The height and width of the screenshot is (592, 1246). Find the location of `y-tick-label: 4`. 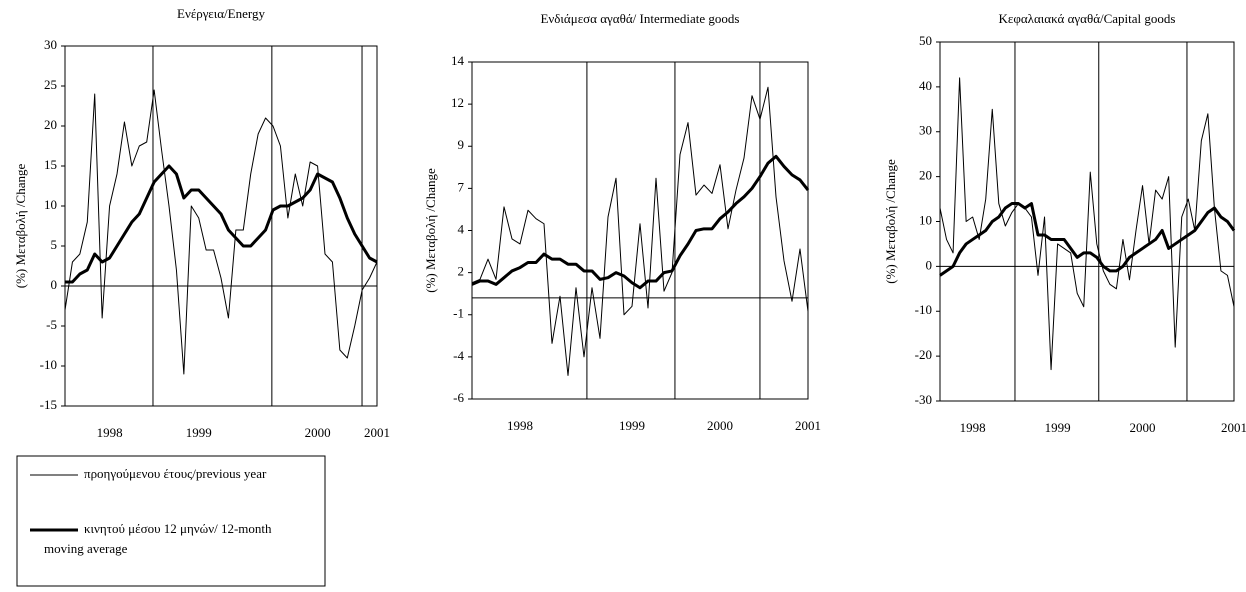

y-tick-label: 4 is located at coordinates (461, 228).